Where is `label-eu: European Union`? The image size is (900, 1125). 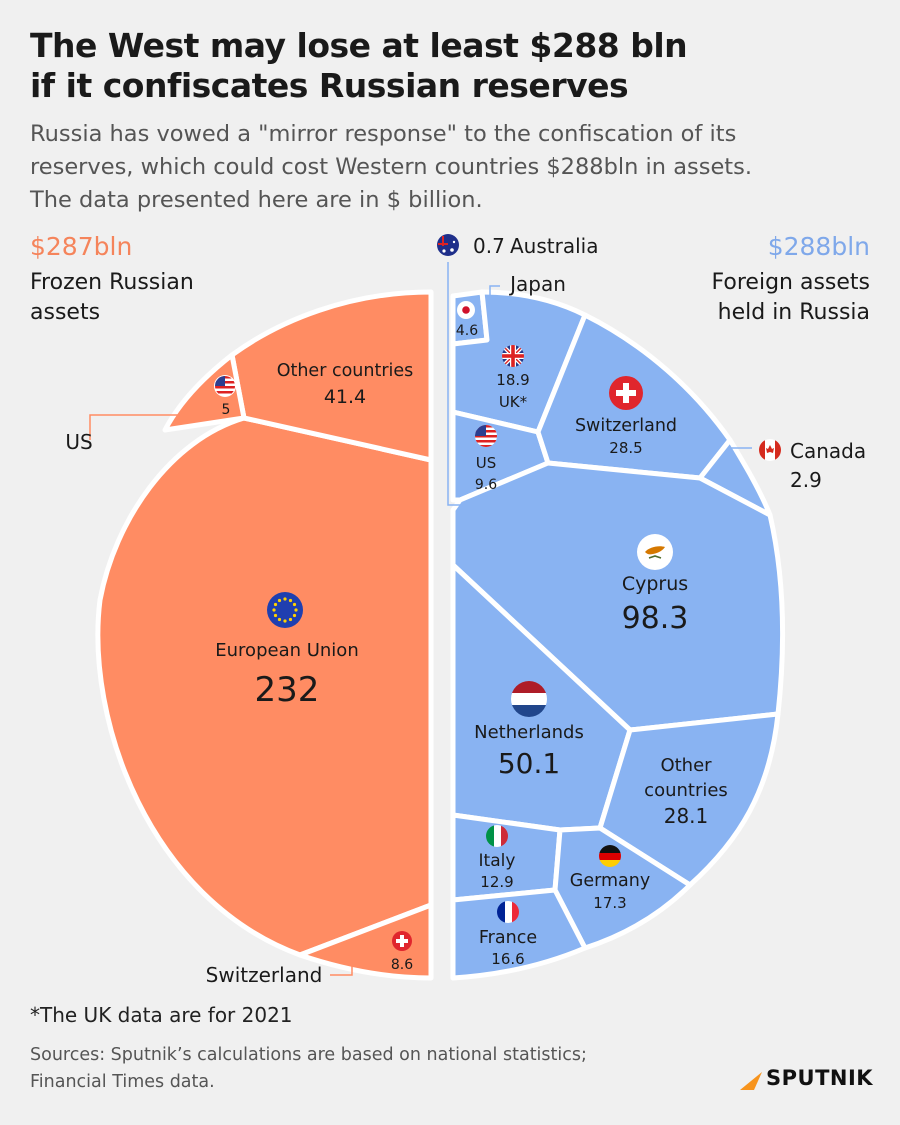
label-eu: European Union is located at coordinates (286, 650).